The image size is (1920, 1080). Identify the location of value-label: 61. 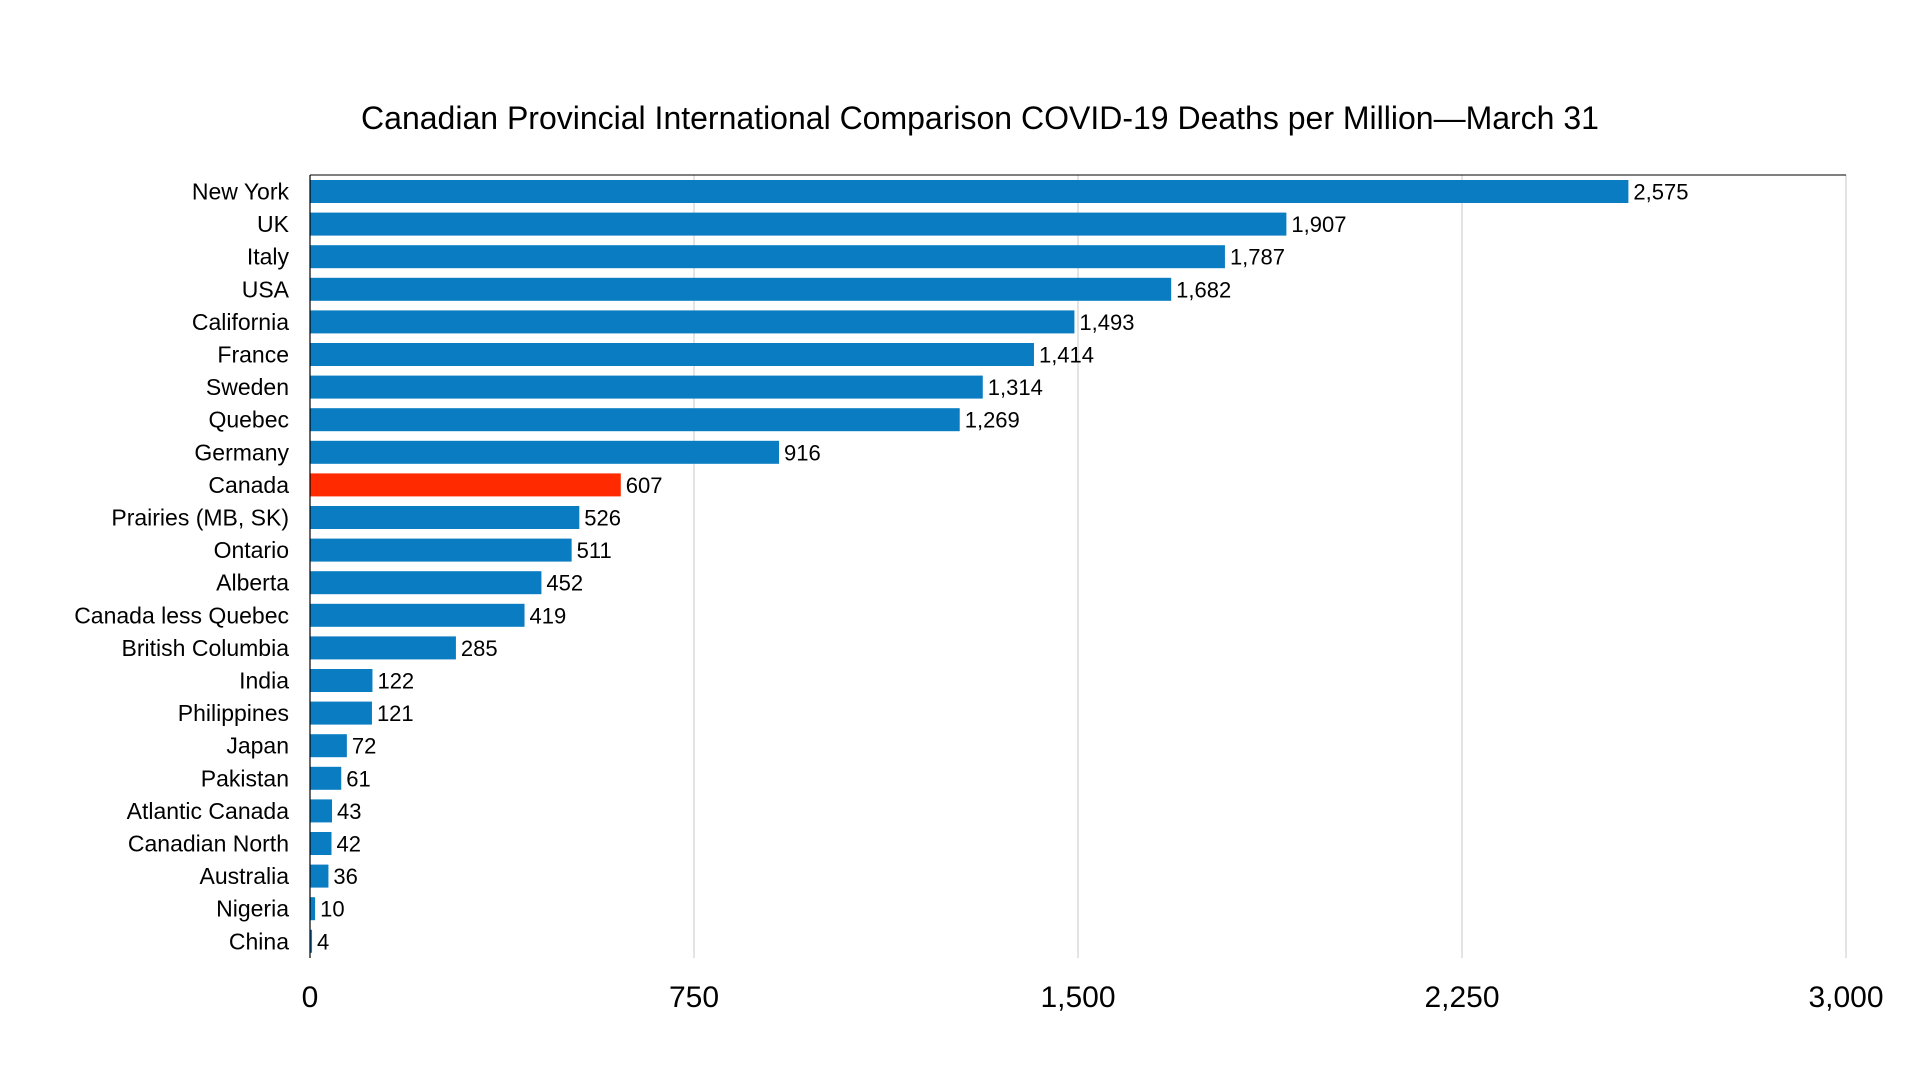
(358, 778).